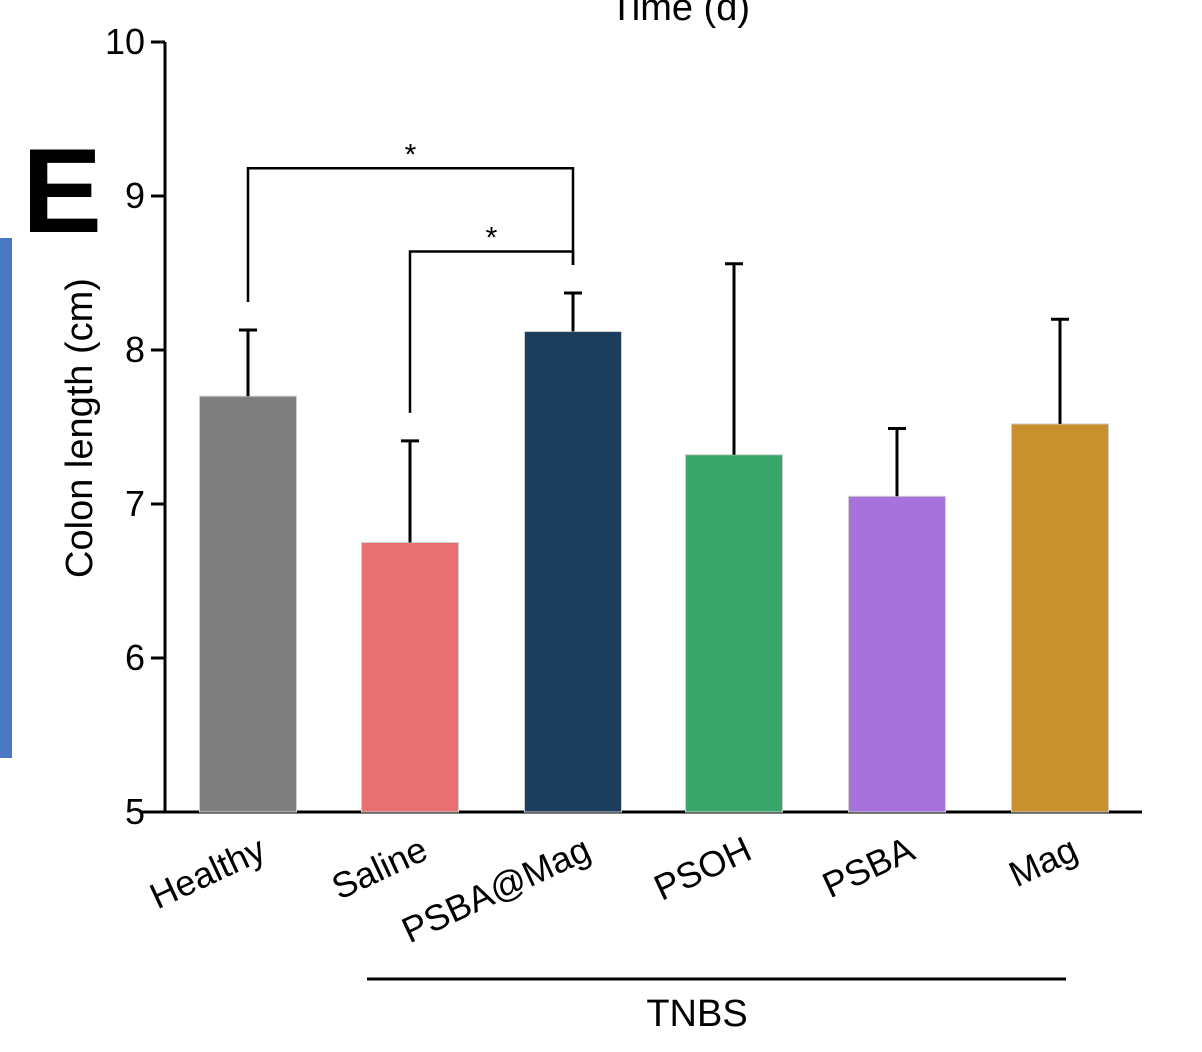 This screenshot has width=1202, height=1052. What do you see at coordinates (135, 811) in the screenshot?
I see `y-tick-label: 5` at bounding box center [135, 811].